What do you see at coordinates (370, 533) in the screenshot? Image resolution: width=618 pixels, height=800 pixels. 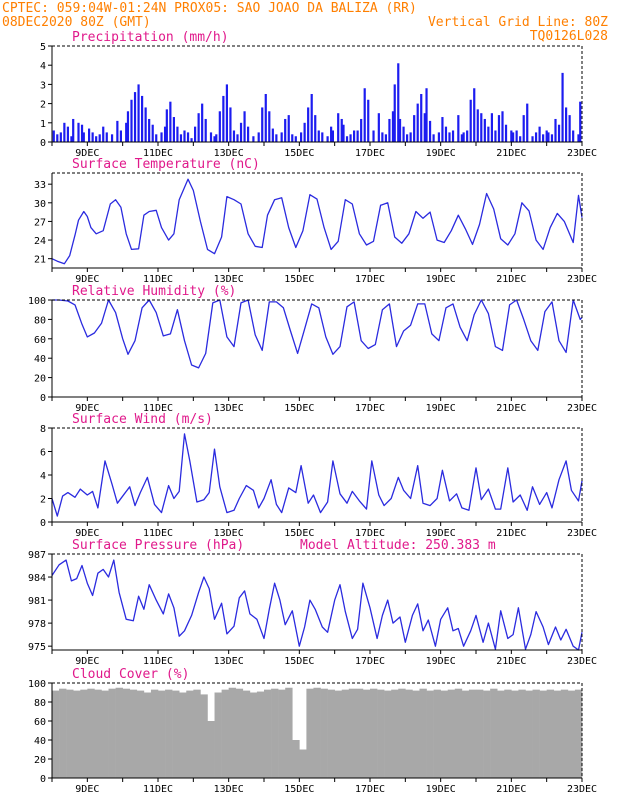 I see `wind-x-tick-label: 17DEC` at bounding box center [370, 533].